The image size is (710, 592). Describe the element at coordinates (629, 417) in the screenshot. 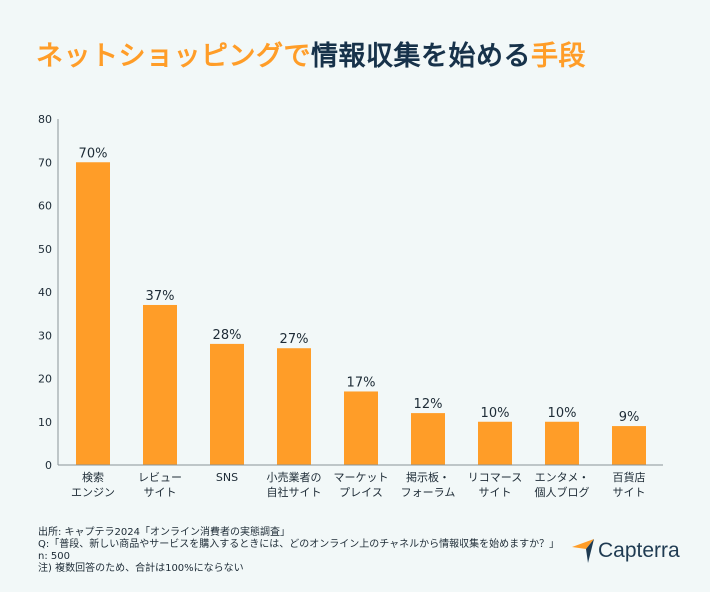

I see `data-label: 9%` at that location.